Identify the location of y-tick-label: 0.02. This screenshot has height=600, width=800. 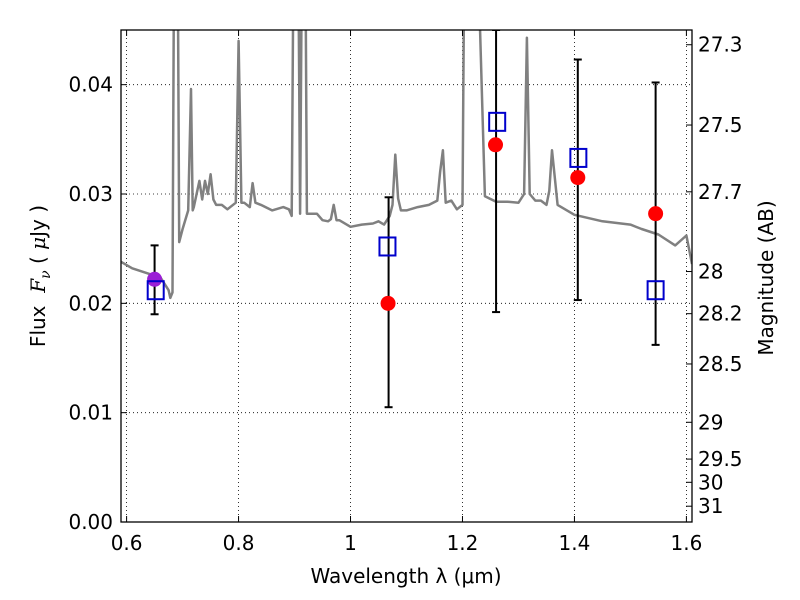
(90, 303).